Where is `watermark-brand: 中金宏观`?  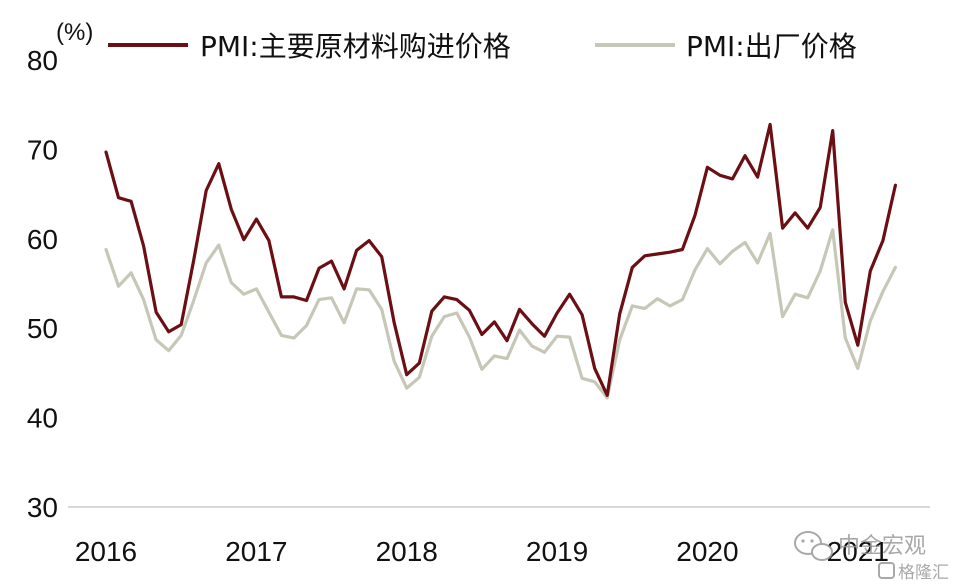 watermark-brand: 中金宏观 is located at coordinates (882, 546).